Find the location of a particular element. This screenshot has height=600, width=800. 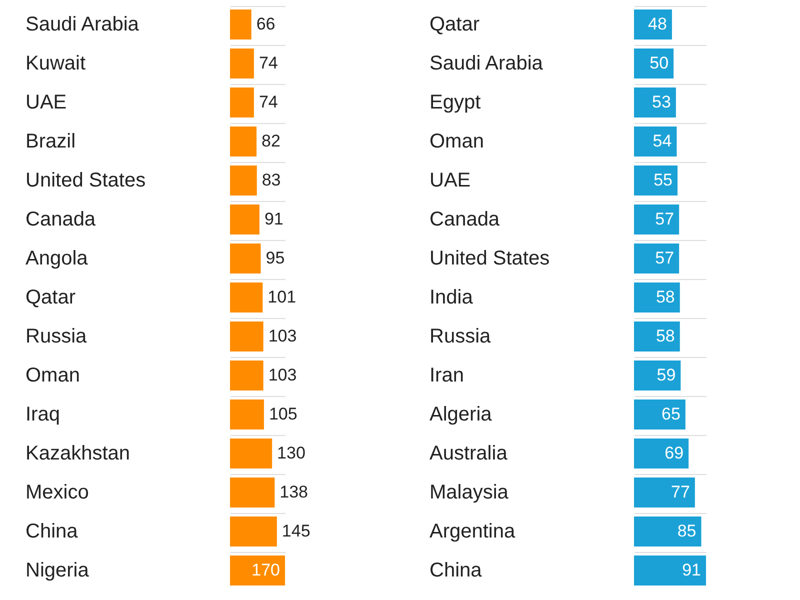

data-label: 50 is located at coordinates (659, 63).